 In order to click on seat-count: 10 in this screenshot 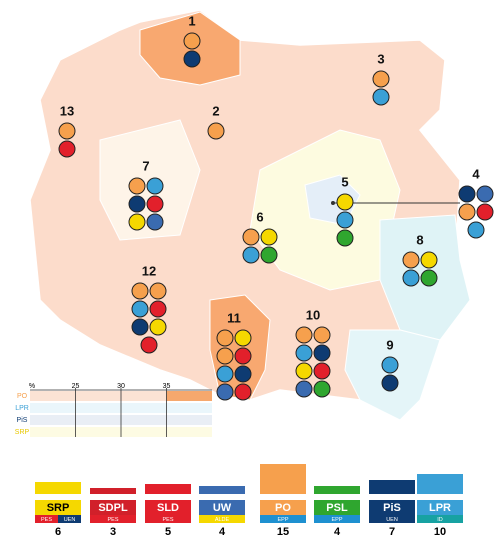, I will do `click(440, 532)`.